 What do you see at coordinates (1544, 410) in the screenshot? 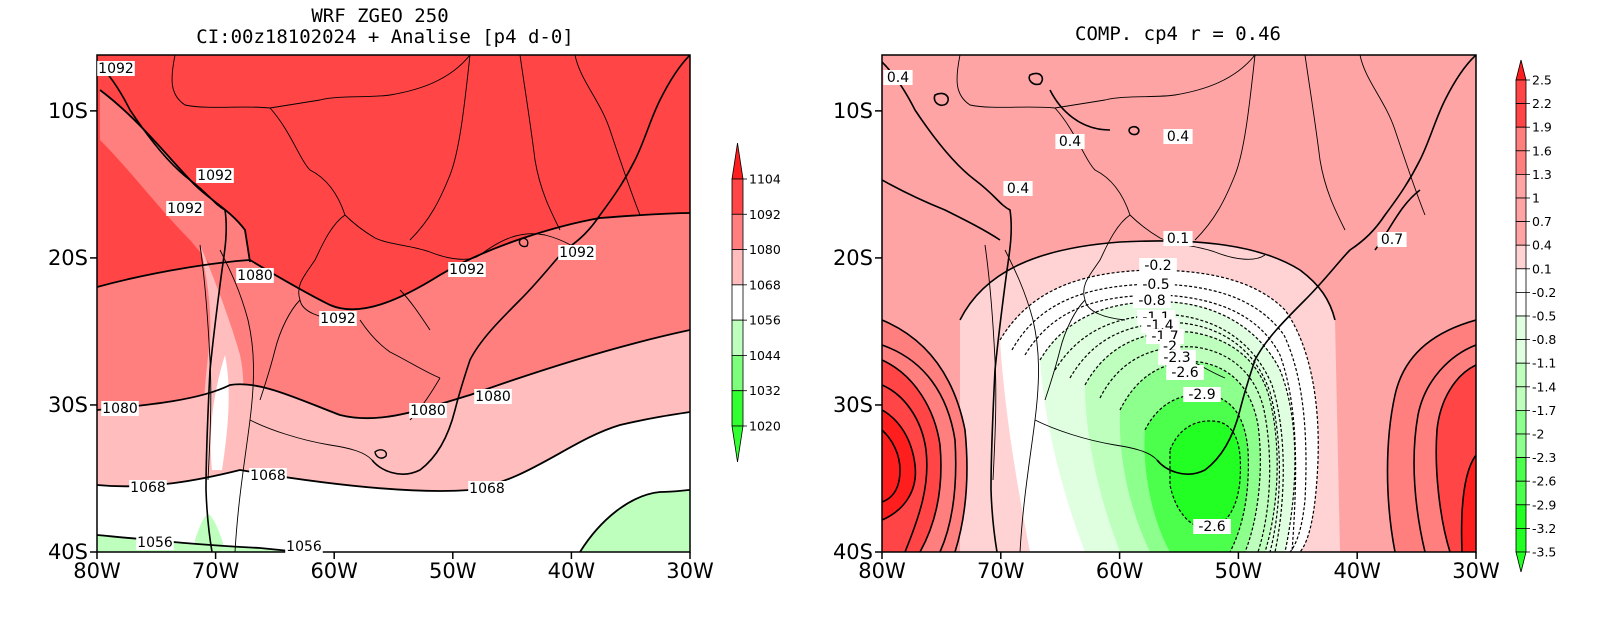
I see `colorbar-label: -1.7` at bounding box center [1544, 410].